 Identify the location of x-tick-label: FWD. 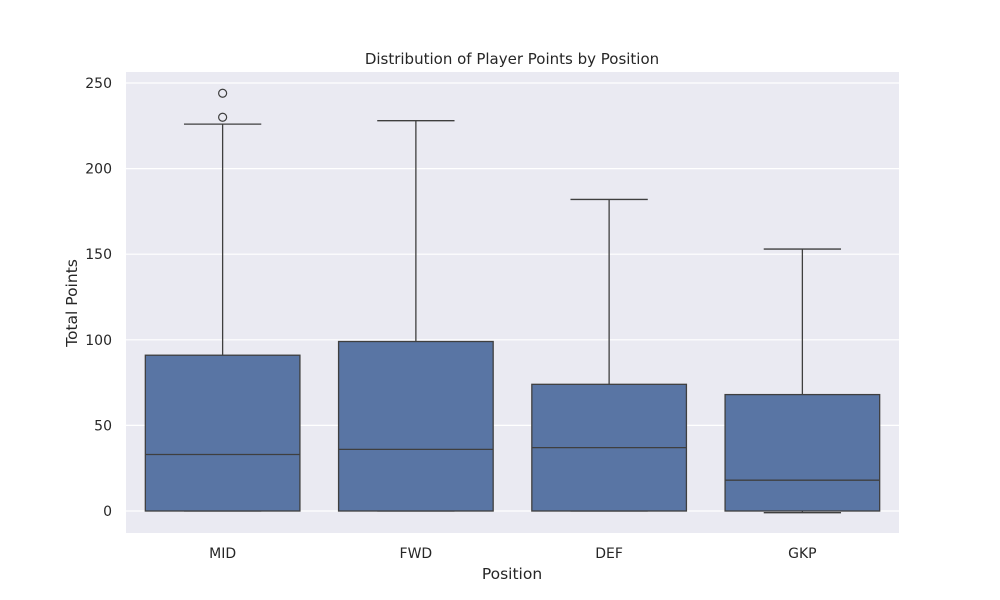
(416, 554).